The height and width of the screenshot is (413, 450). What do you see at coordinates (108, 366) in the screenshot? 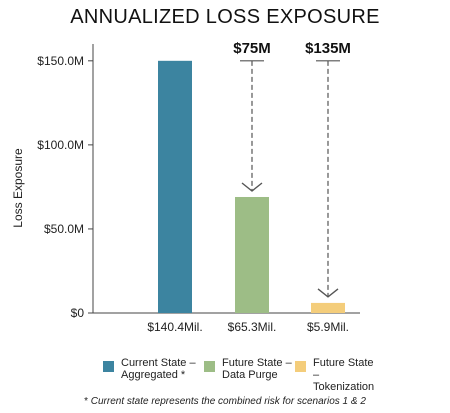
I see `legend-swatch-current-state` at bounding box center [108, 366].